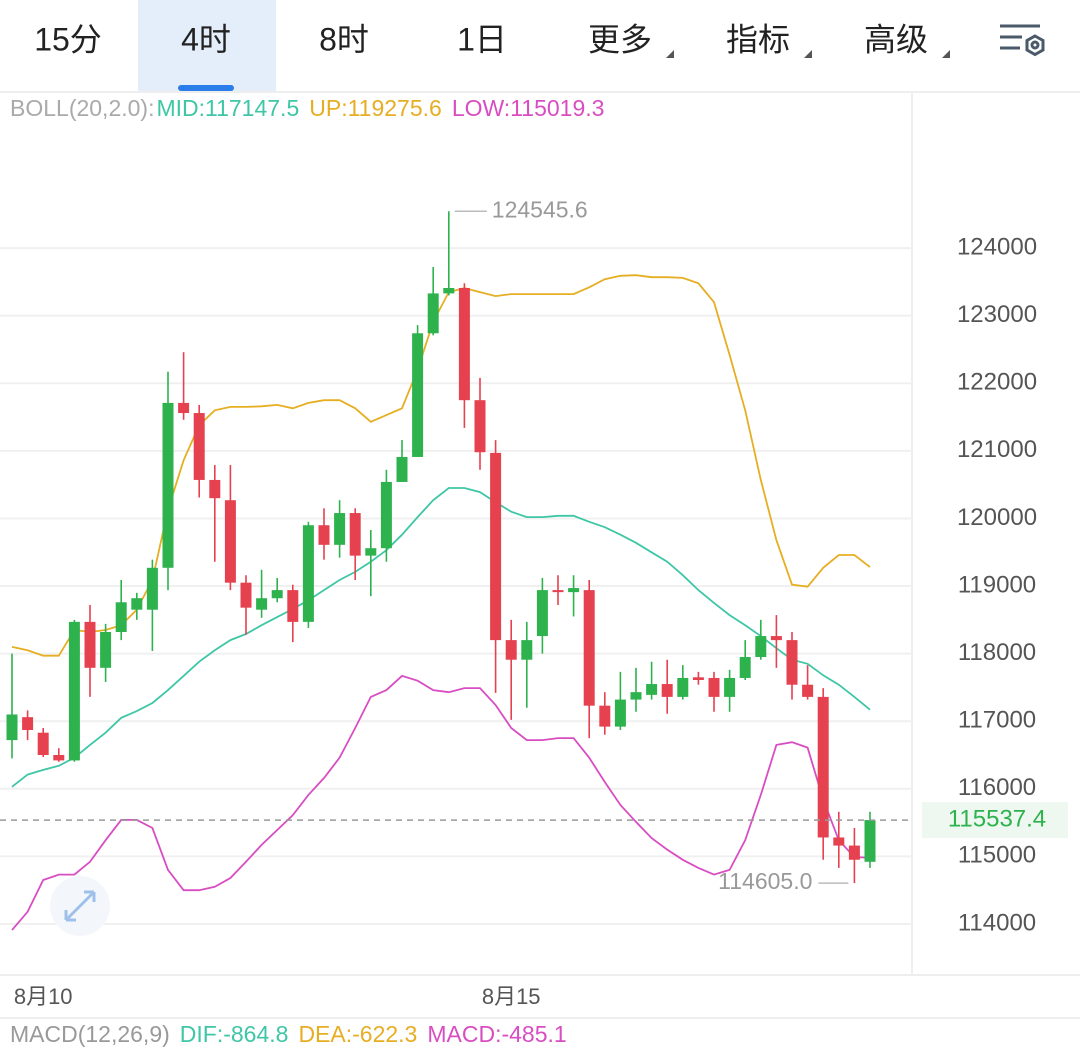 This screenshot has height=1057, width=1080. What do you see at coordinates (234, 1034) in the screenshot?
I see `macd-item: DIF:-864.8` at bounding box center [234, 1034].